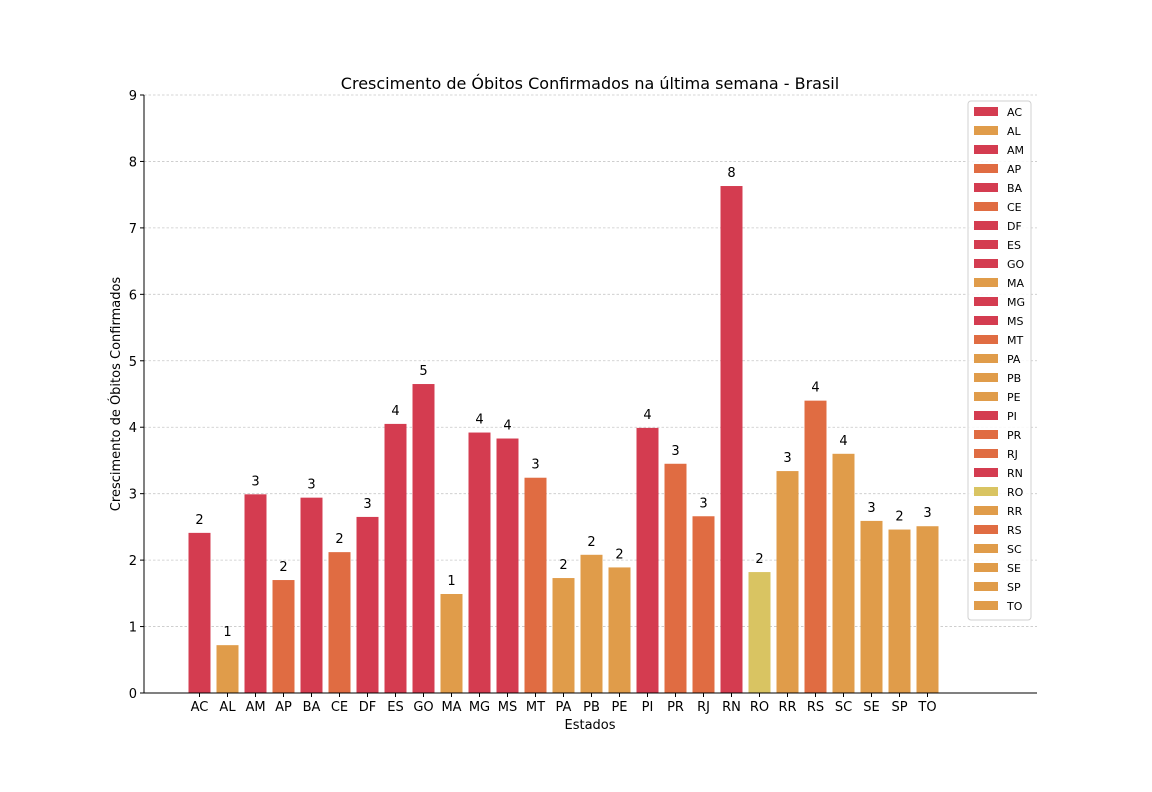 Image resolution: width=1152 pixels, height=792 pixels. Describe the element at coordinates (619, 630) in the screenshot. I see `bar-pe` at that location.